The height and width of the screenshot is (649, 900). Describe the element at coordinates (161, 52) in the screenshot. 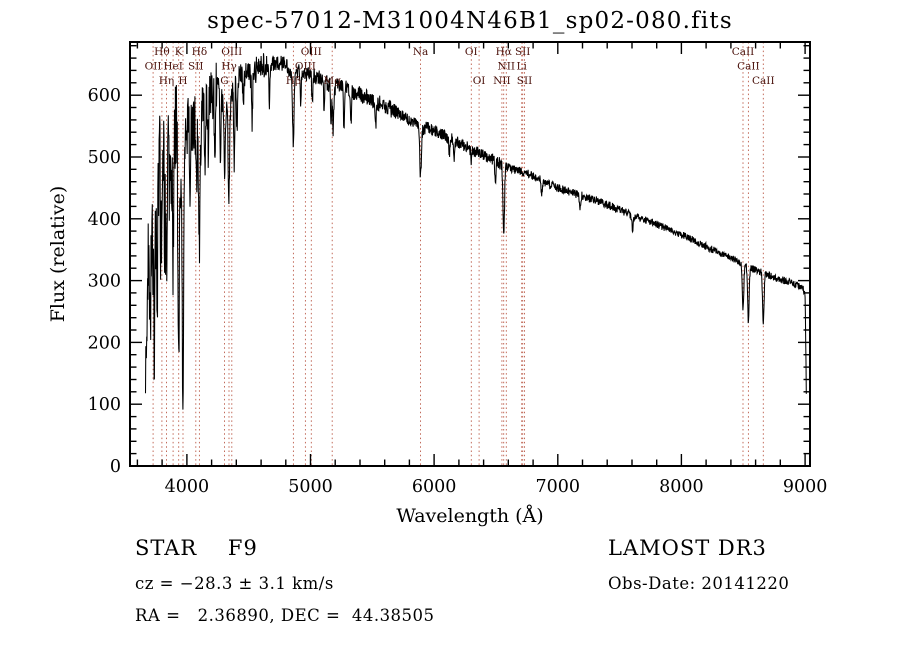

I see `line-marker-label: Hθ` at that location.